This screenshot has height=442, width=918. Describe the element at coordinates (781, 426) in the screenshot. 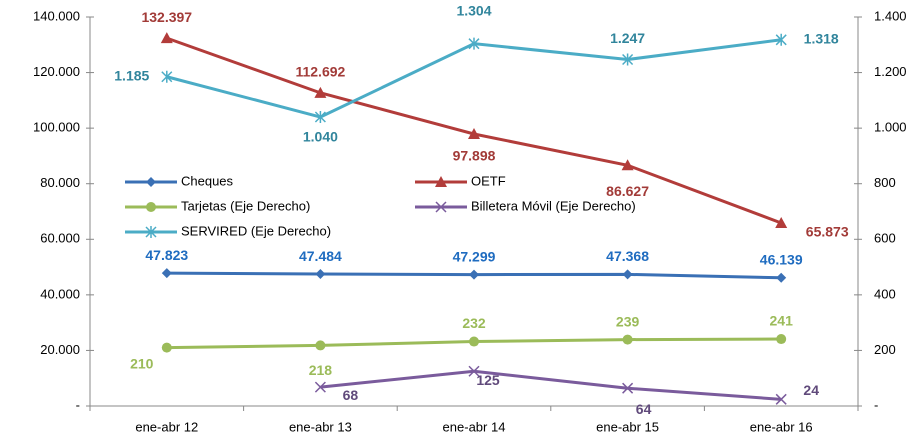

I see `x-tick-label: ene-abr 16` at that location.